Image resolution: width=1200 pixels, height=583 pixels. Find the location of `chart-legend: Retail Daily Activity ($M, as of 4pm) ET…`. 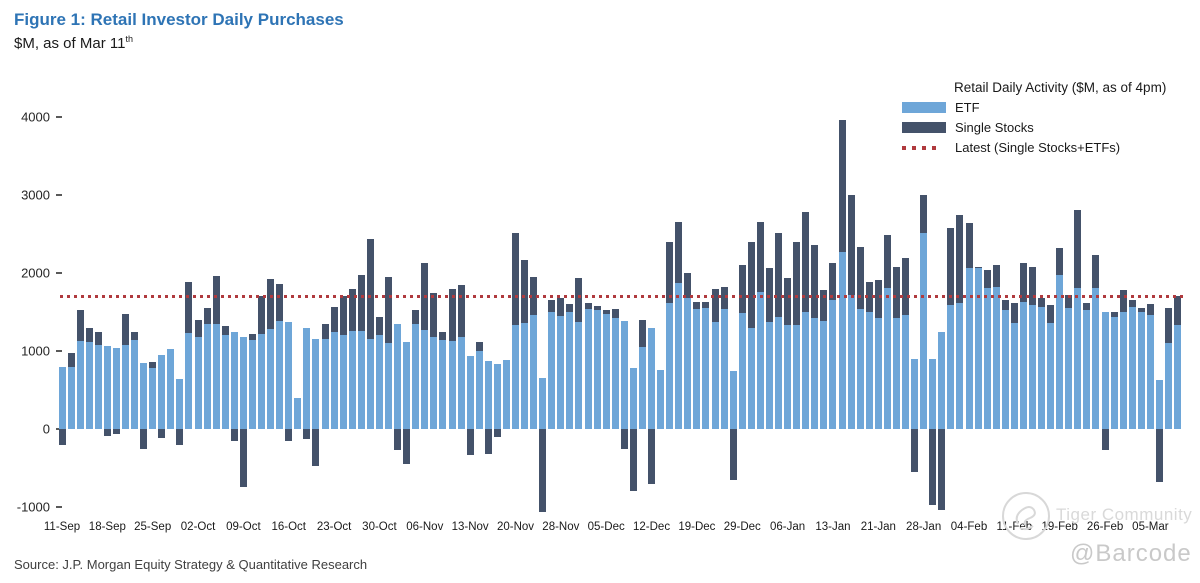

chart-legend: Retail Daily Activity ($M, as of 4pm) ET… is located at coordinates (1047, 120).